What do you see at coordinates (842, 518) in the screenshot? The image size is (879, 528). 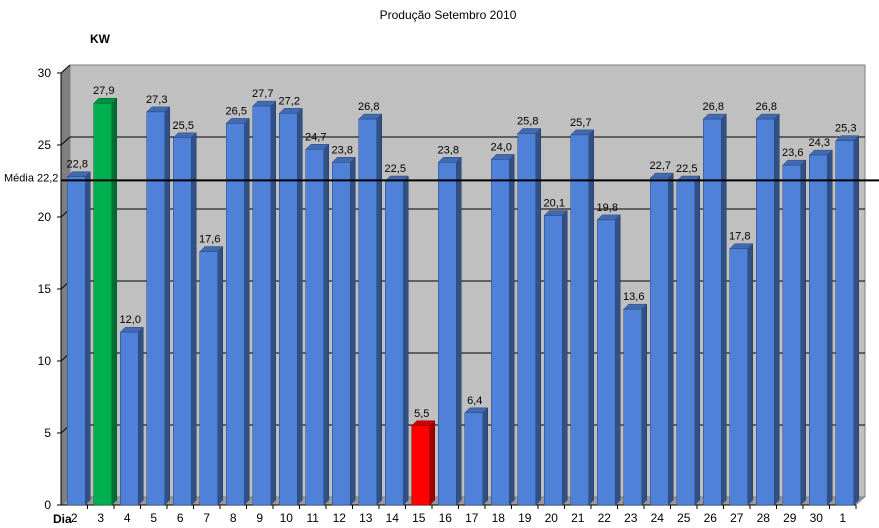 I see `x-tick-label: 1` at bounding box center [842, 518].